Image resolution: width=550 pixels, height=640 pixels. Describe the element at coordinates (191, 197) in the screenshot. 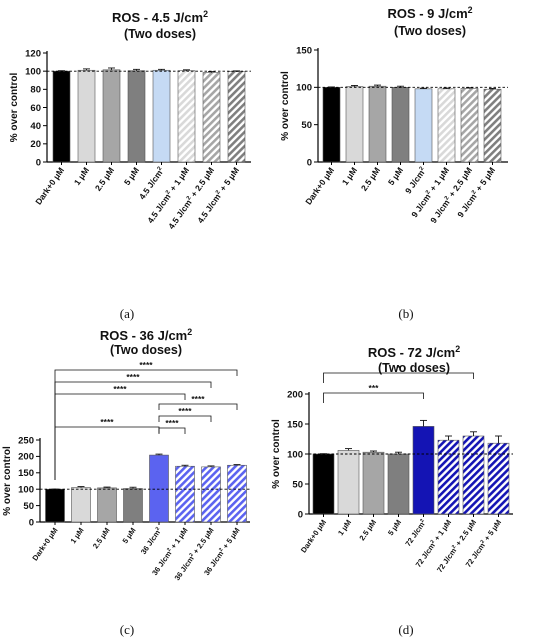

I see `x-tick-label: 4.5 J/cm2 + 2.5 μM` at that location.